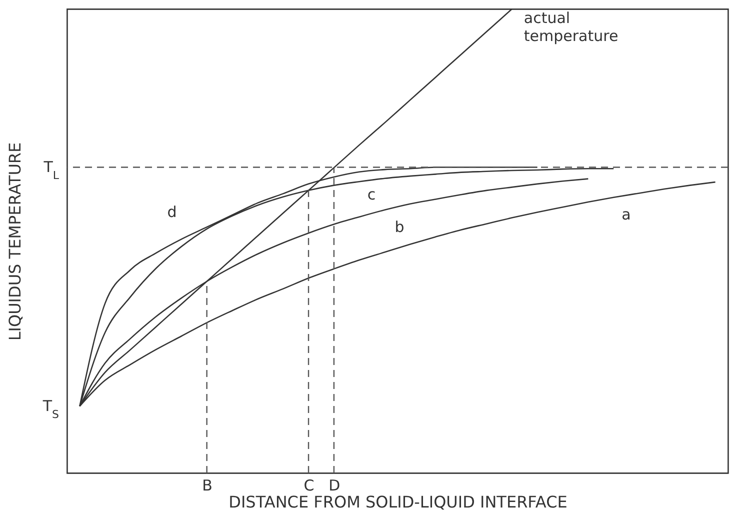 This screenshot has width=730, height=519. What do you see at coordinates (51, 170) in the screenshot?
I see `ref-line-label: T$_{L}$` at bounding box center [51, 170].